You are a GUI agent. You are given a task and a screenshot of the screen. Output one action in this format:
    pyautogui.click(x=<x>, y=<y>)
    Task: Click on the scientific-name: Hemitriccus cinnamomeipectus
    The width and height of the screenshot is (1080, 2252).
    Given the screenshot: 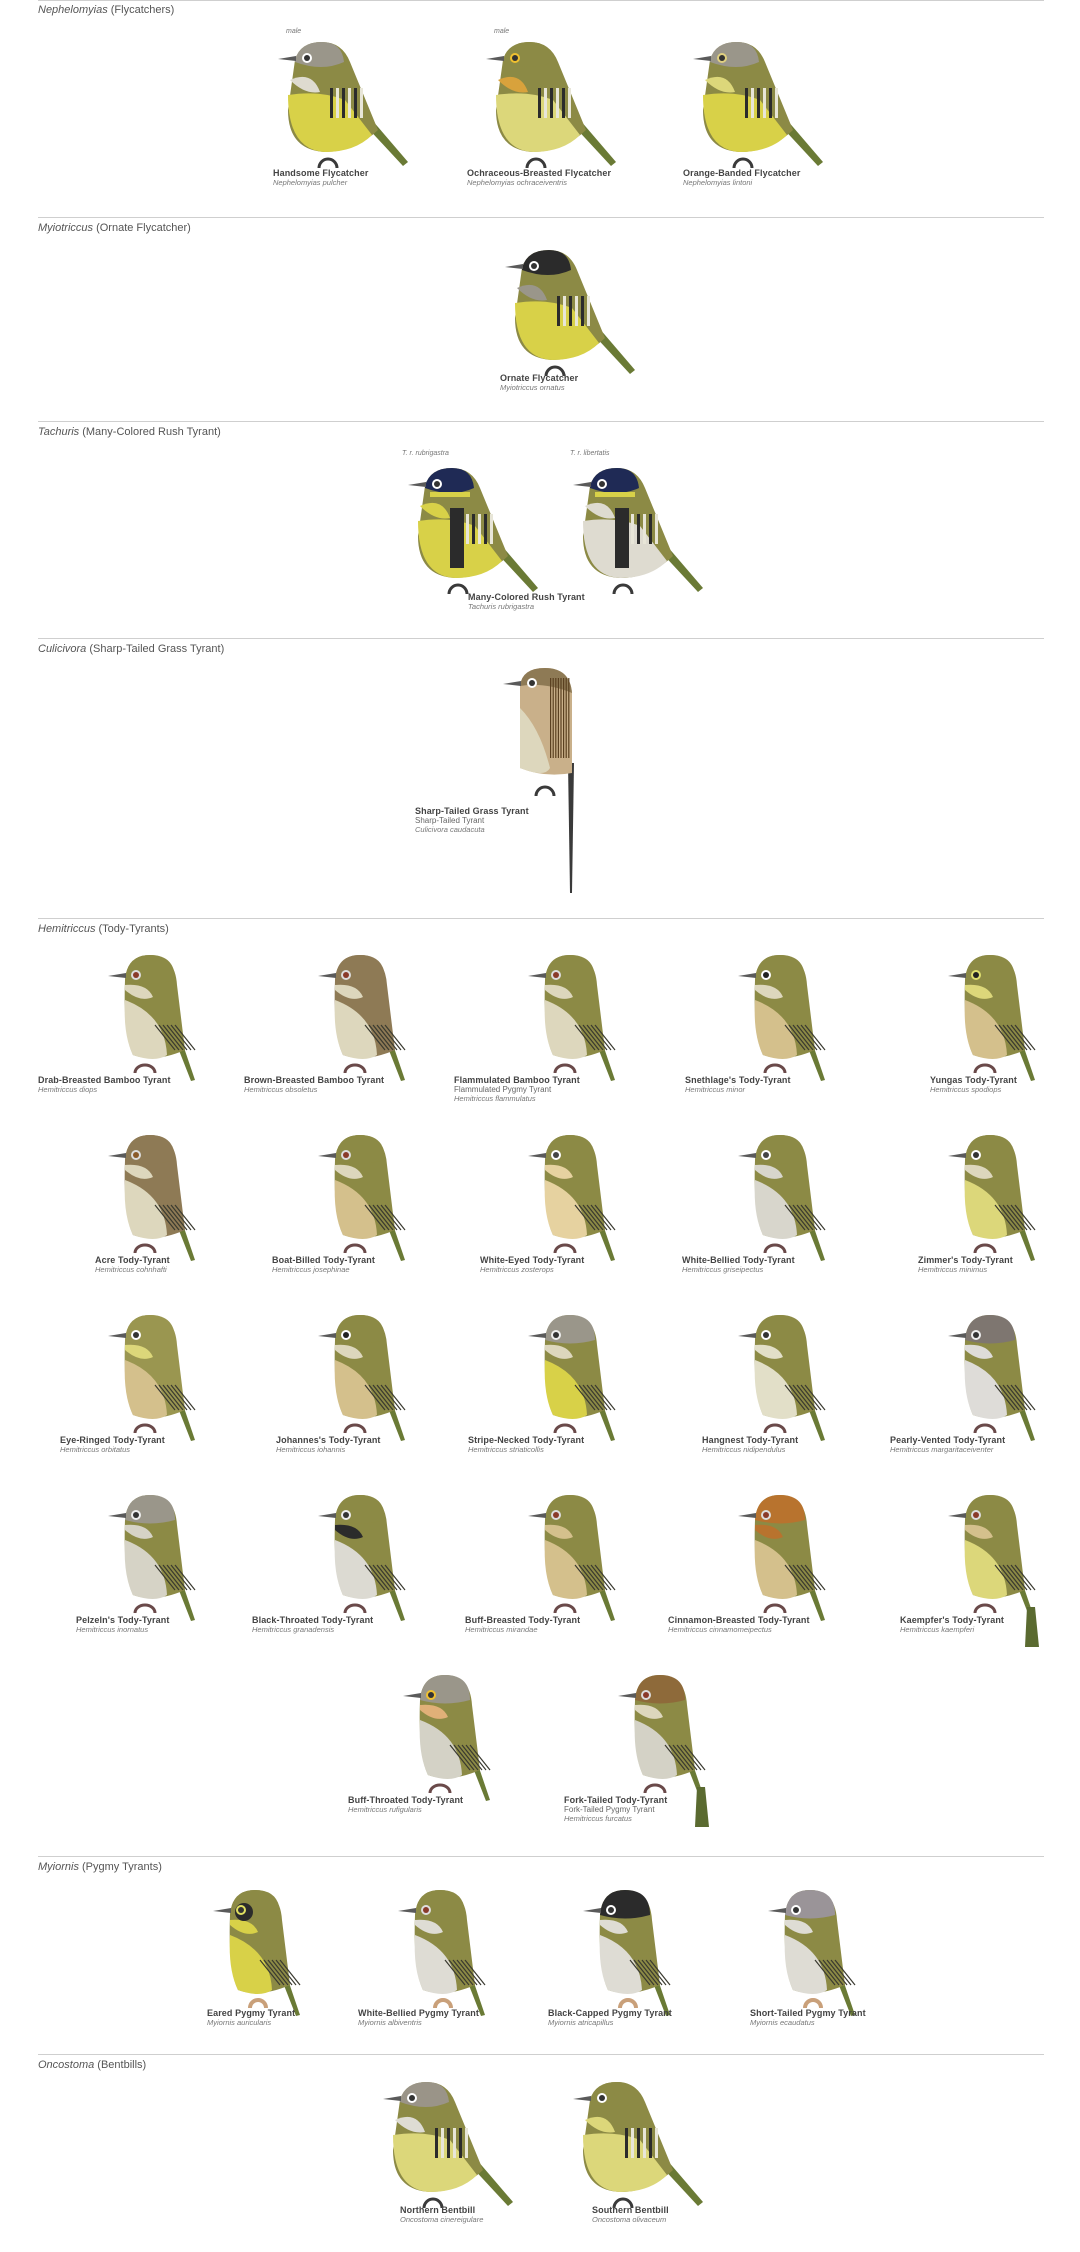 What is the action you would take?
    pyautogui.click(x=720, y=1629)
    